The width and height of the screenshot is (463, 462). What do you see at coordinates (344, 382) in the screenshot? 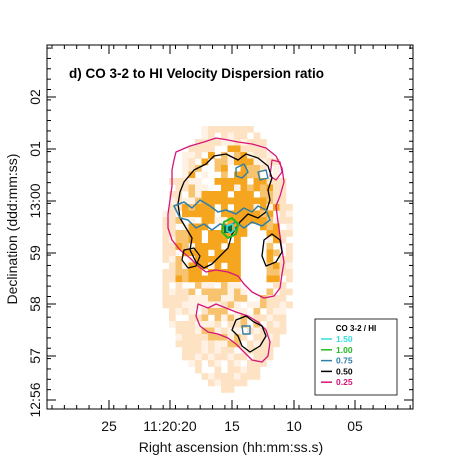
I see `legend-label: 0.25` at bounding box center [344, 382].